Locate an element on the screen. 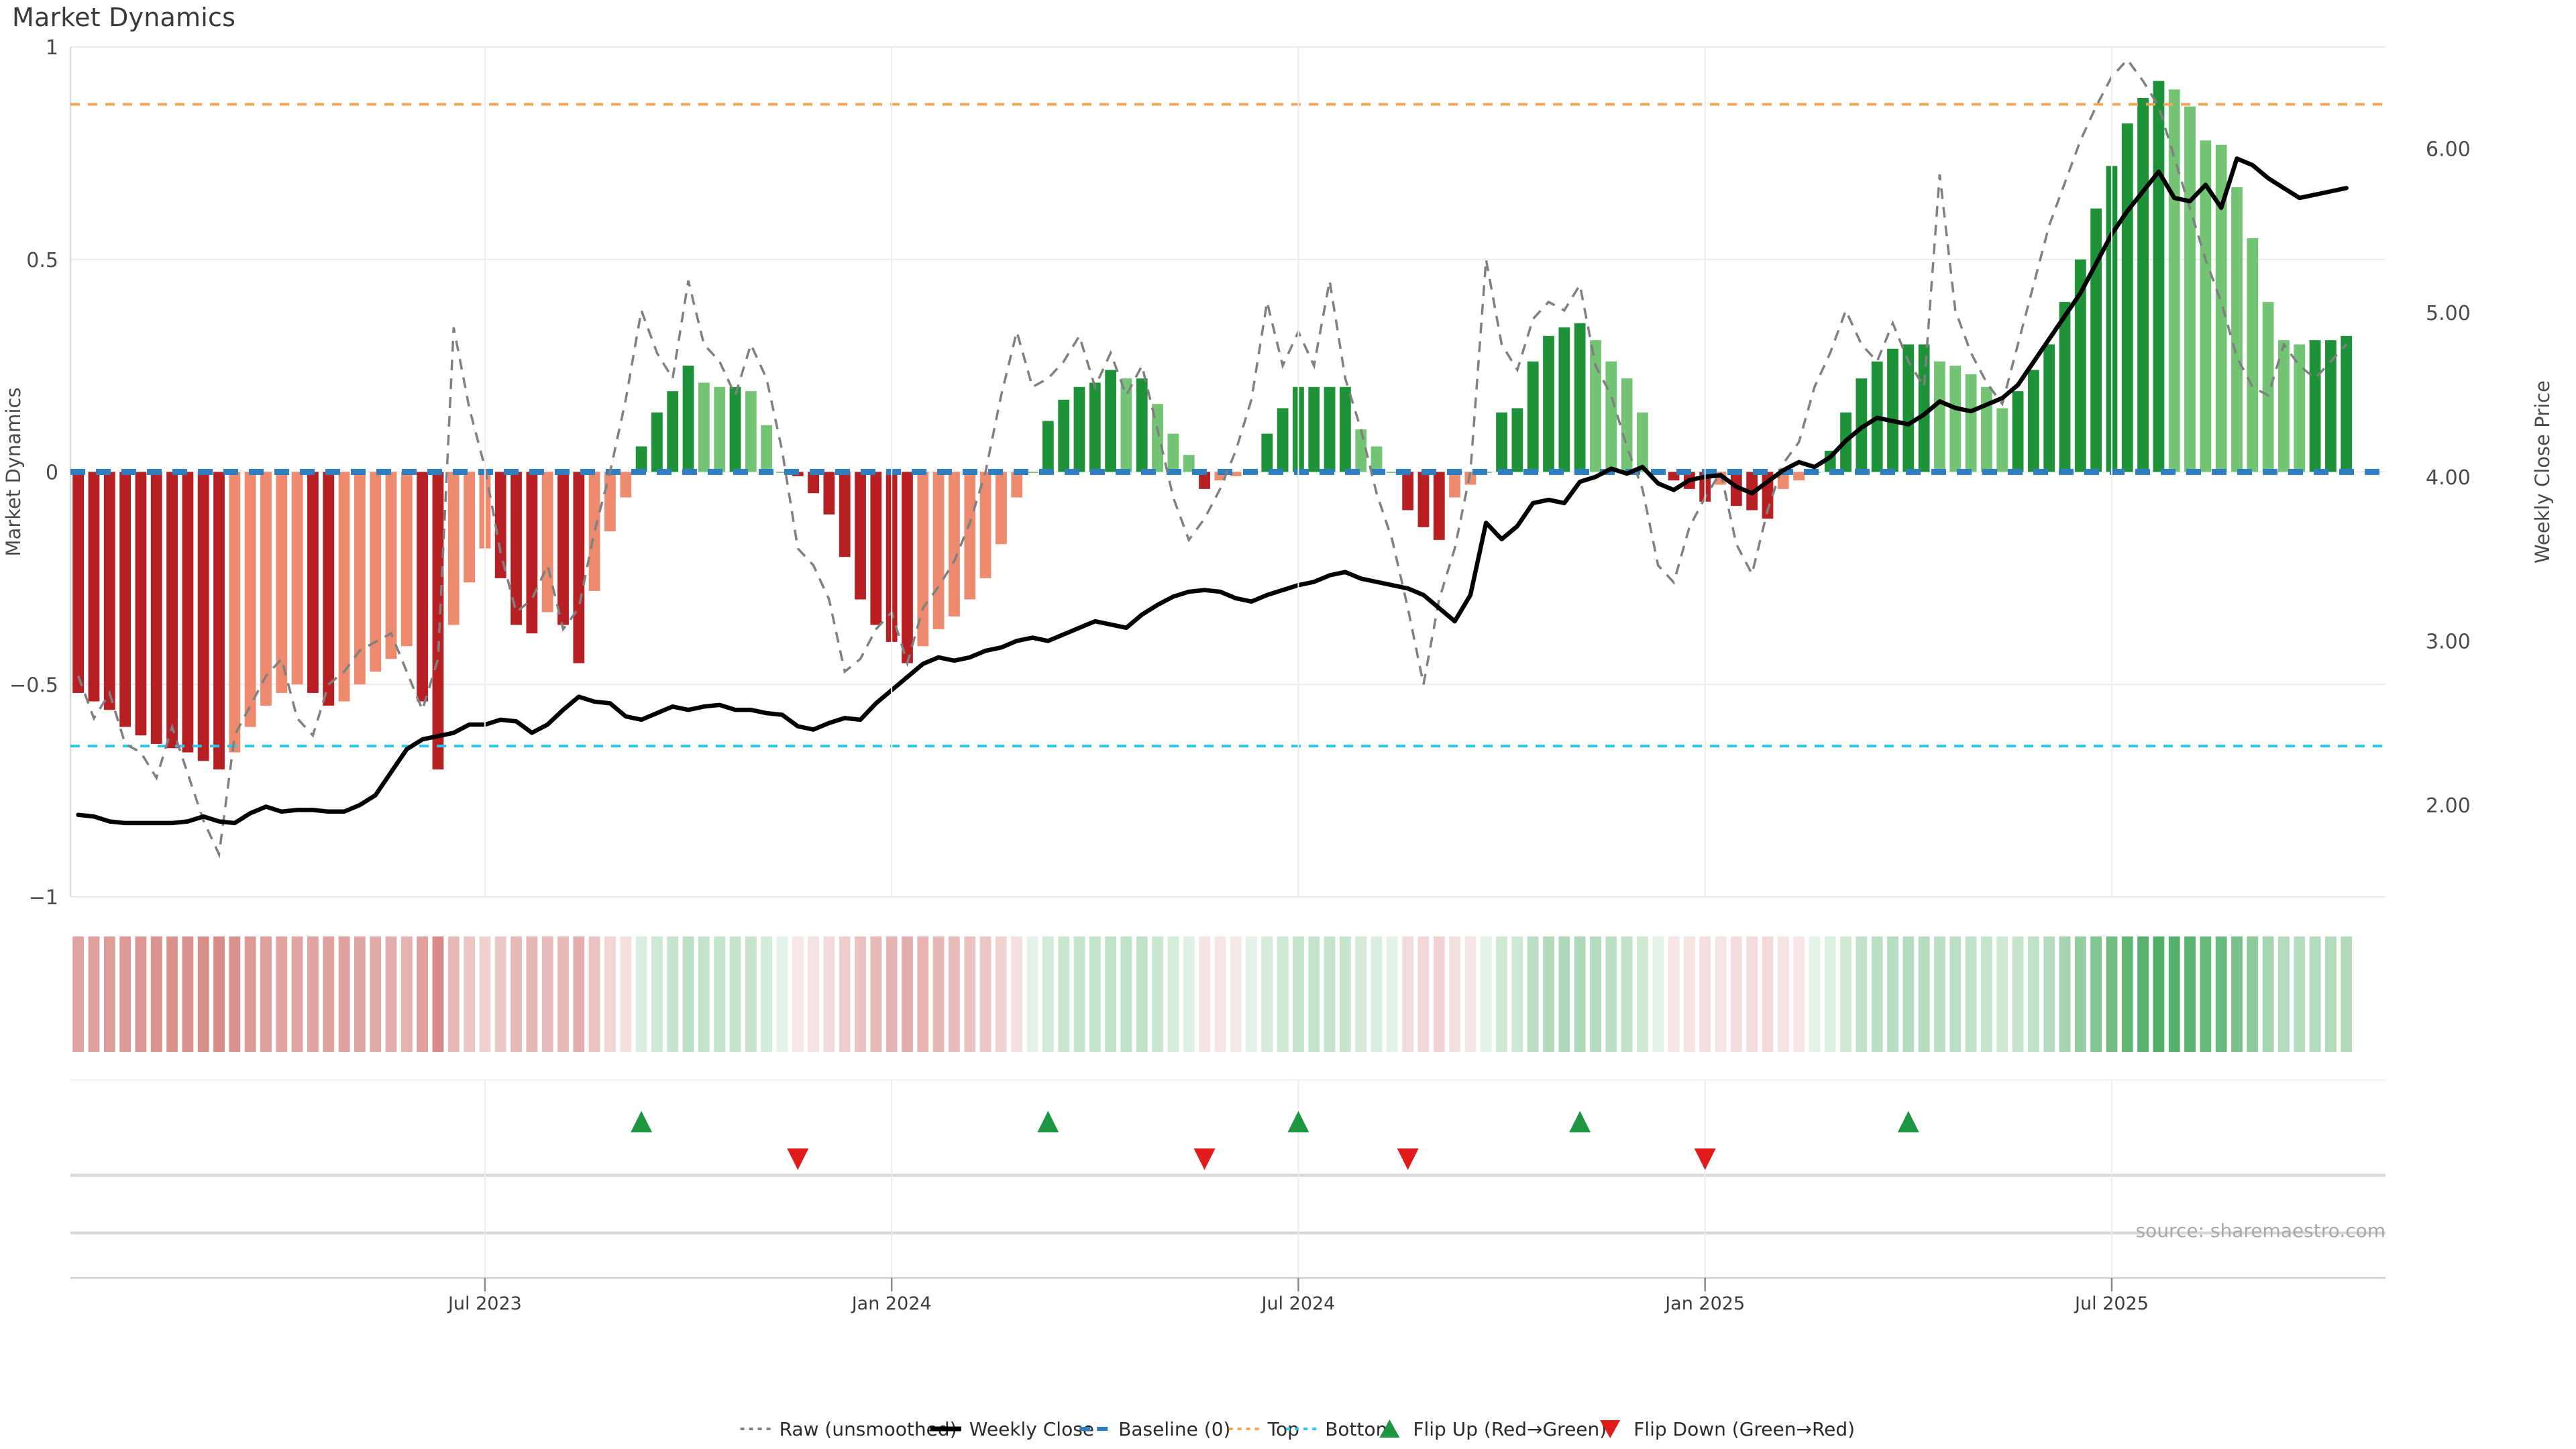 This screenshot has width=2576, height=1449. heatmap-strip is located at coordinates (1212, 994).